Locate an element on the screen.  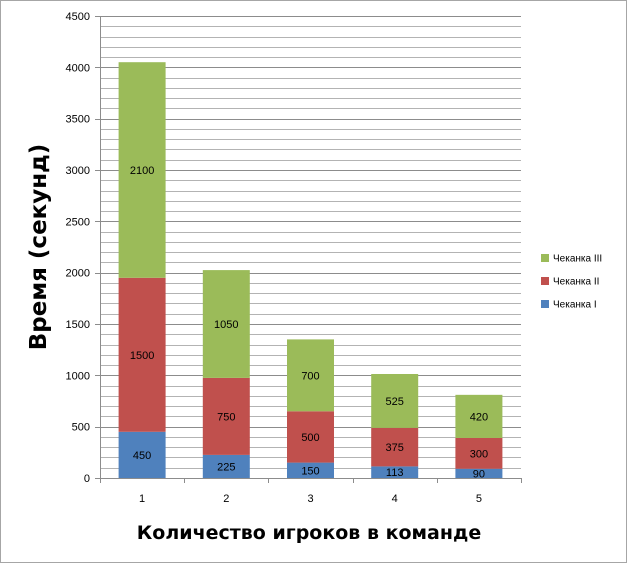
data-label: 113 is located at coordinates (395, 473).